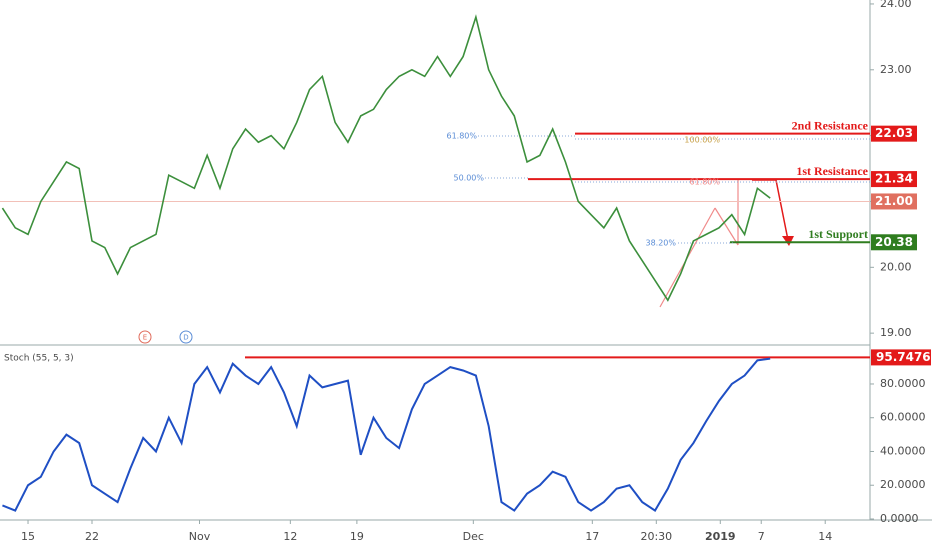  What do you see at coordinates (39, 359) in the screenshot?
I see `indicator-title: Stoch (55, 5, 3)` at bounding box center [39, 359].